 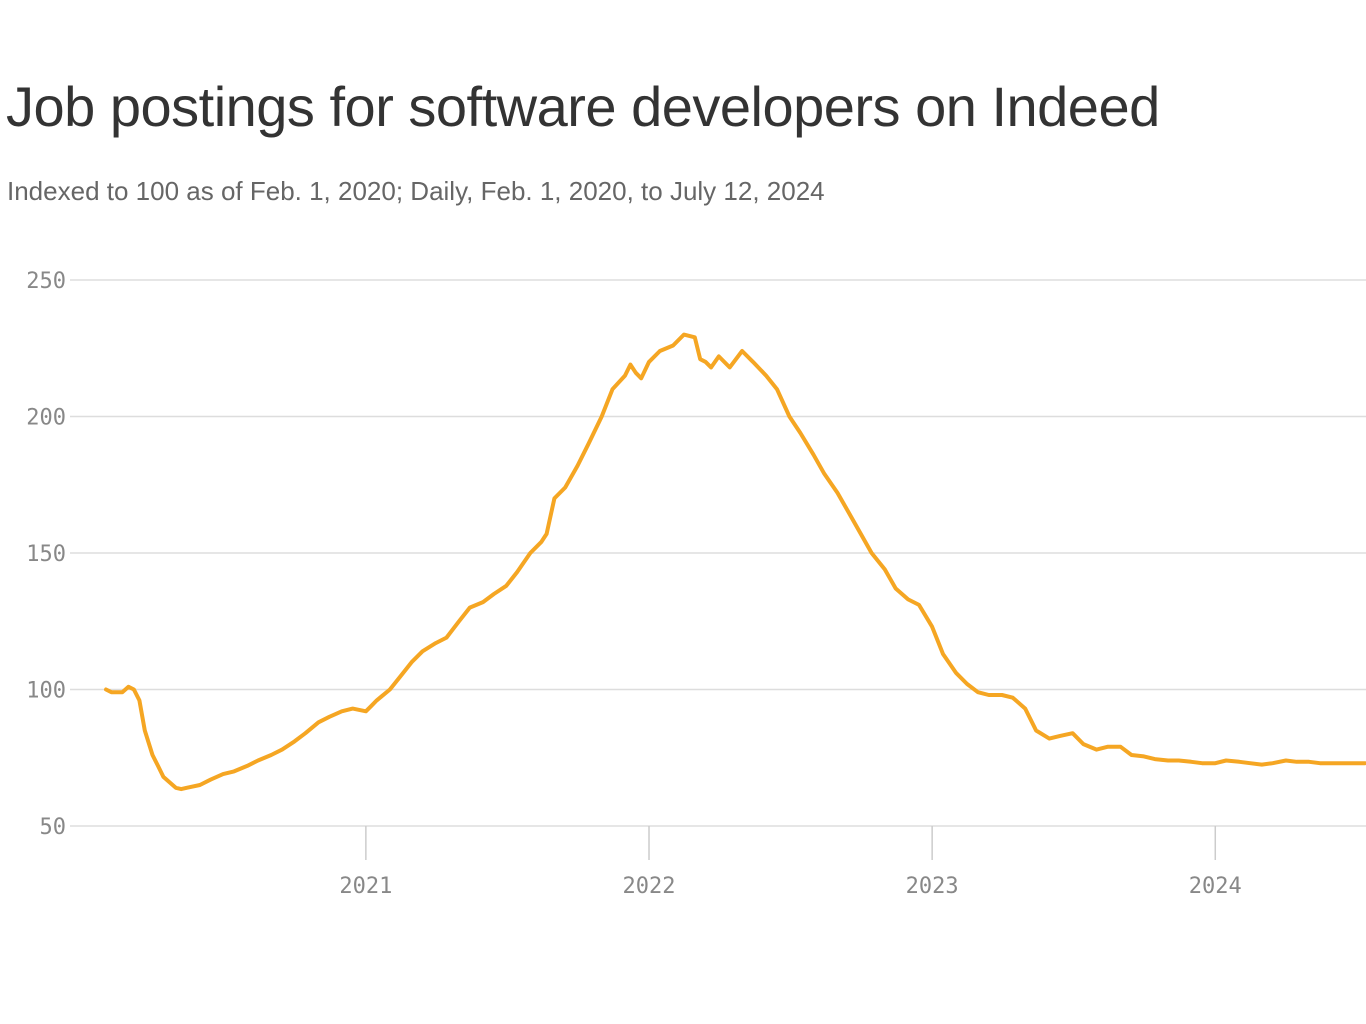 What do you see at coordinates (46, 281) in the screenshot?
I see `y-tick-label-250: 250` at bounding box center [46, 281].